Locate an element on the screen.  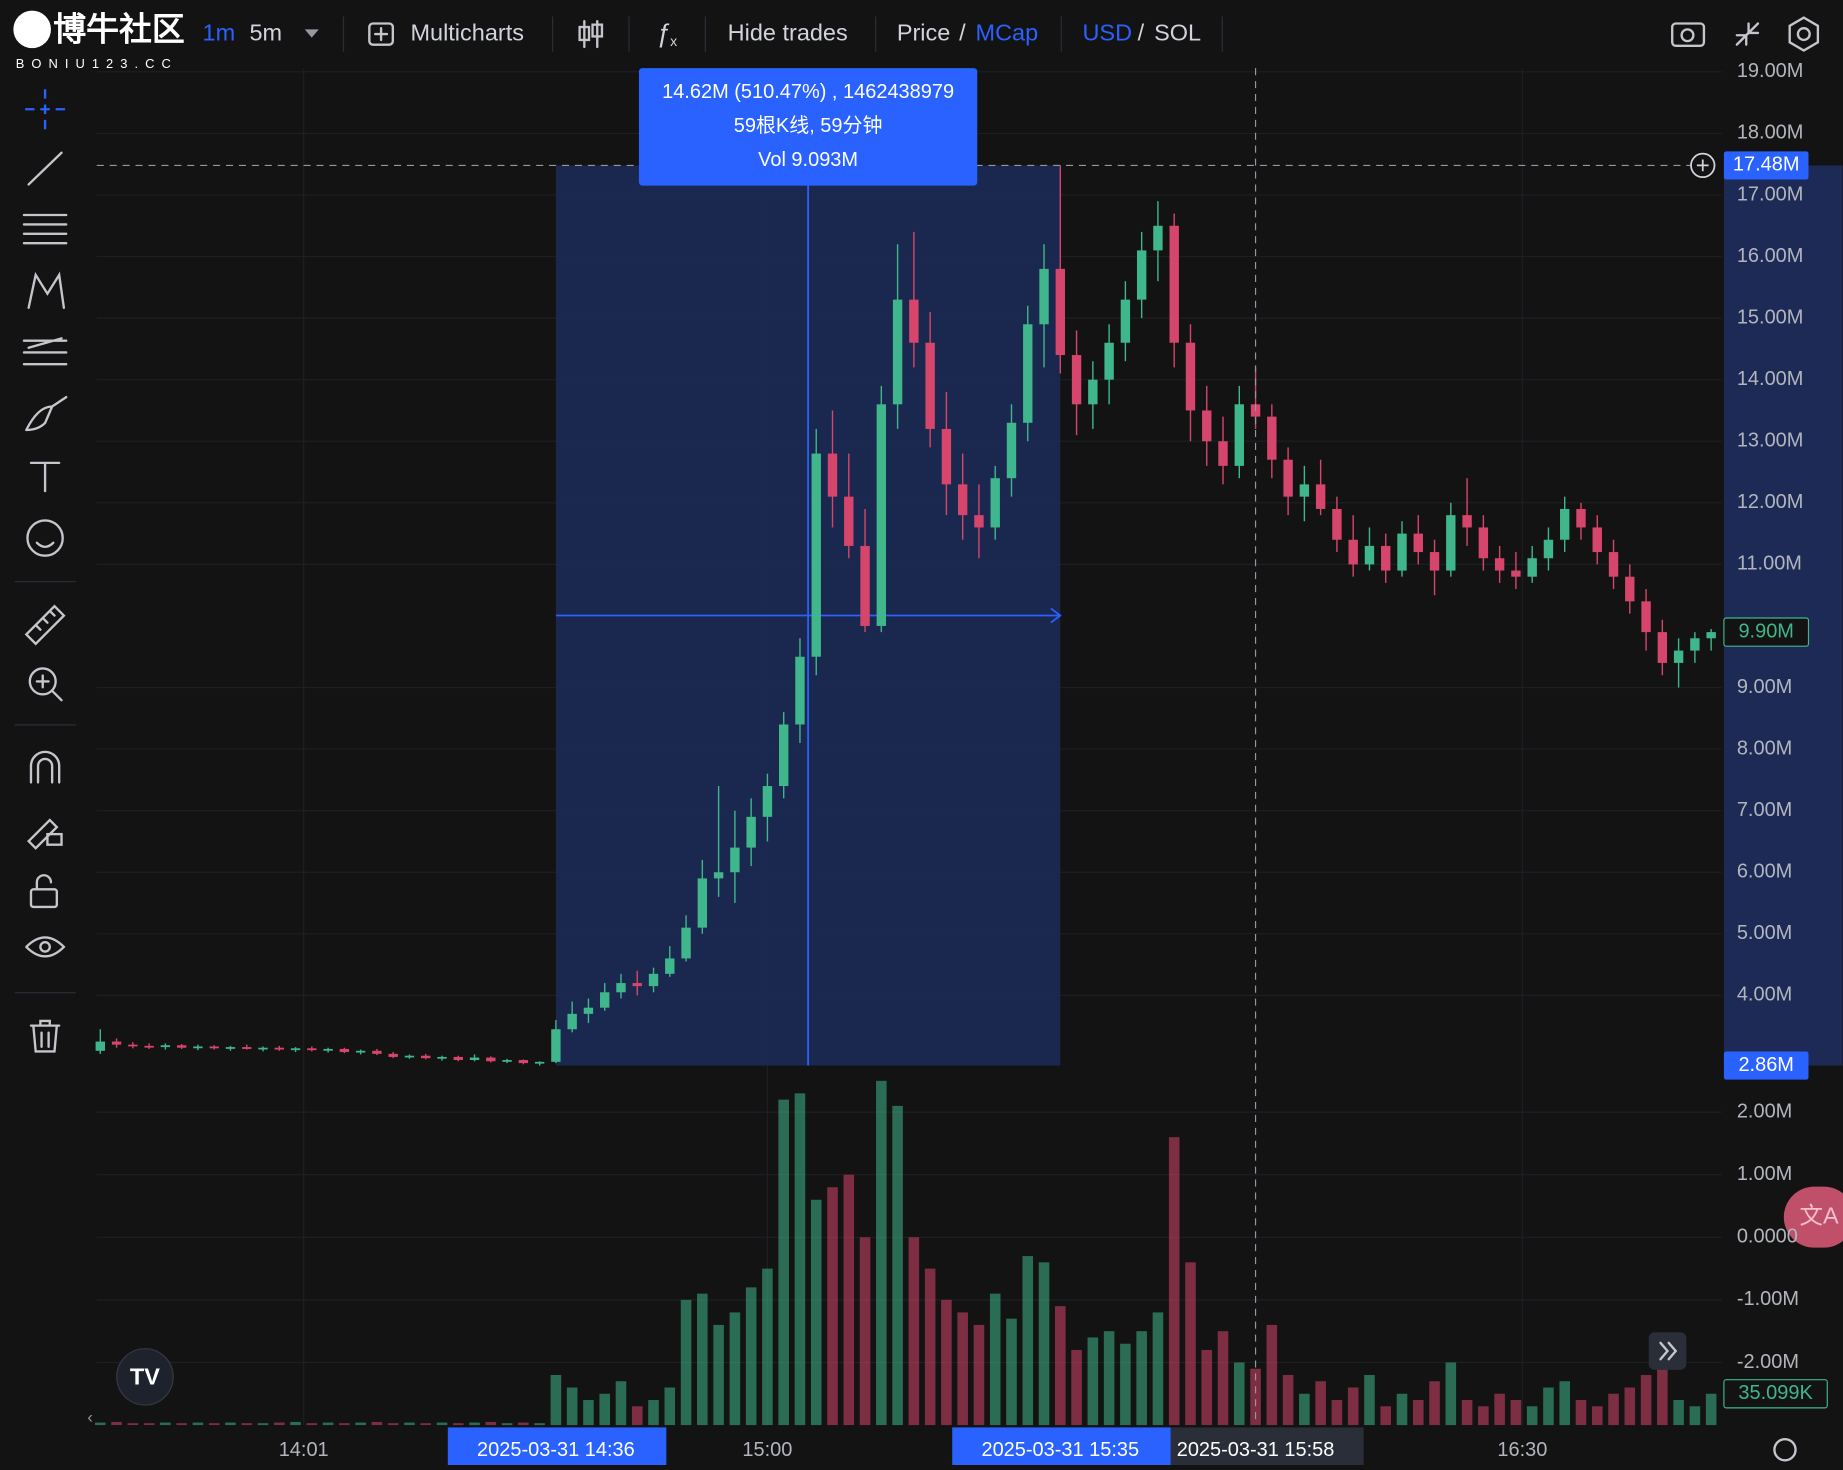
crosshair-tool is located at coordinates (45, 109).